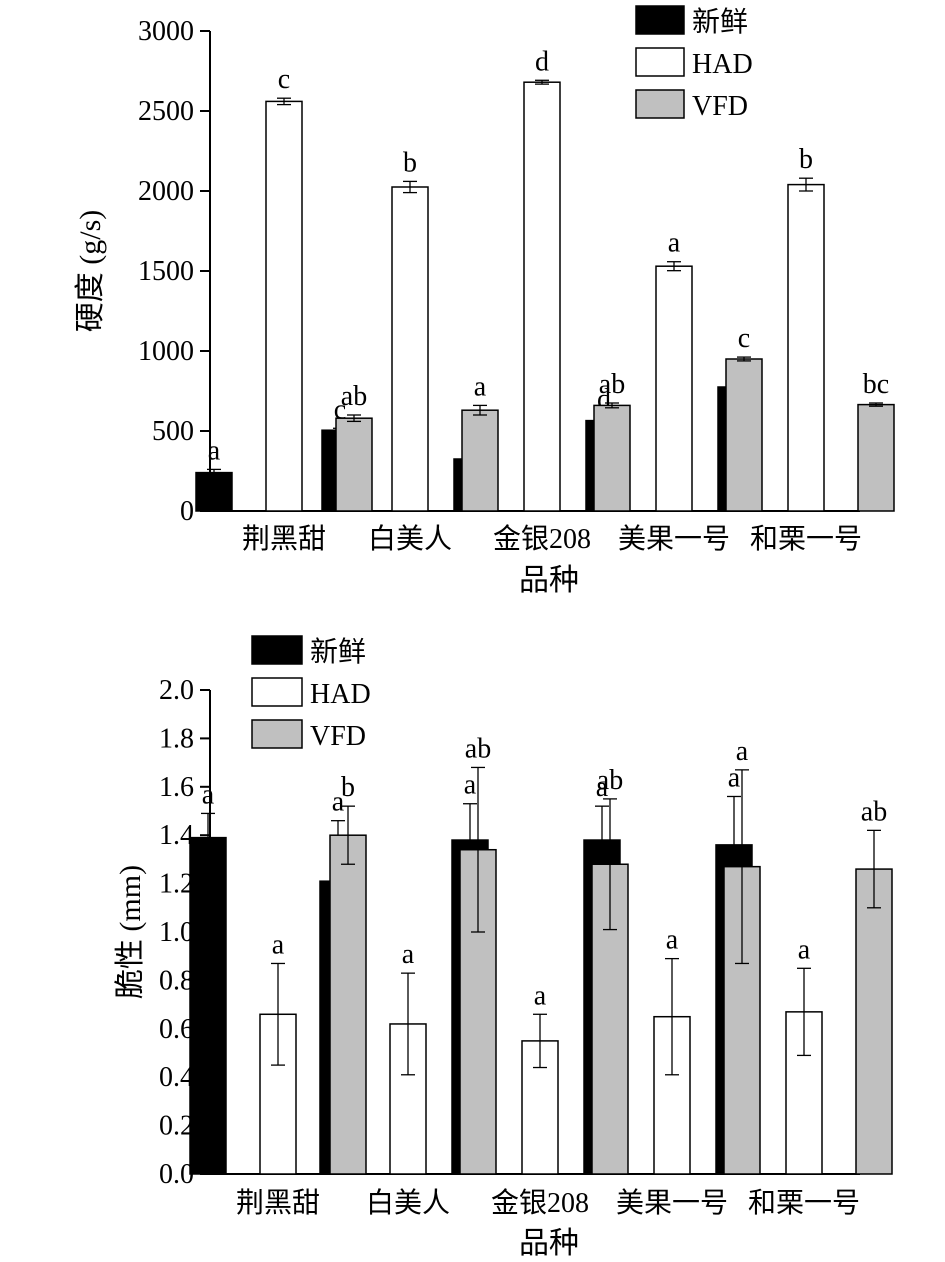 The width and height of the screenshot is (945, 1262). What do you see at coordinates (176, 884) in the screenshot?
I see `y-tick-label: 1.2` at bounding box center [176, 884].